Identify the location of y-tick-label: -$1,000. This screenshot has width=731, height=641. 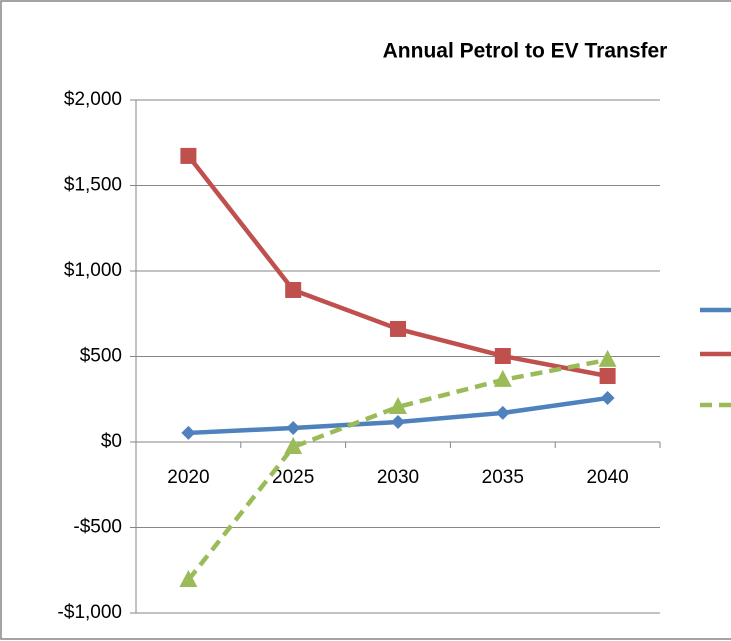
(90, 612).